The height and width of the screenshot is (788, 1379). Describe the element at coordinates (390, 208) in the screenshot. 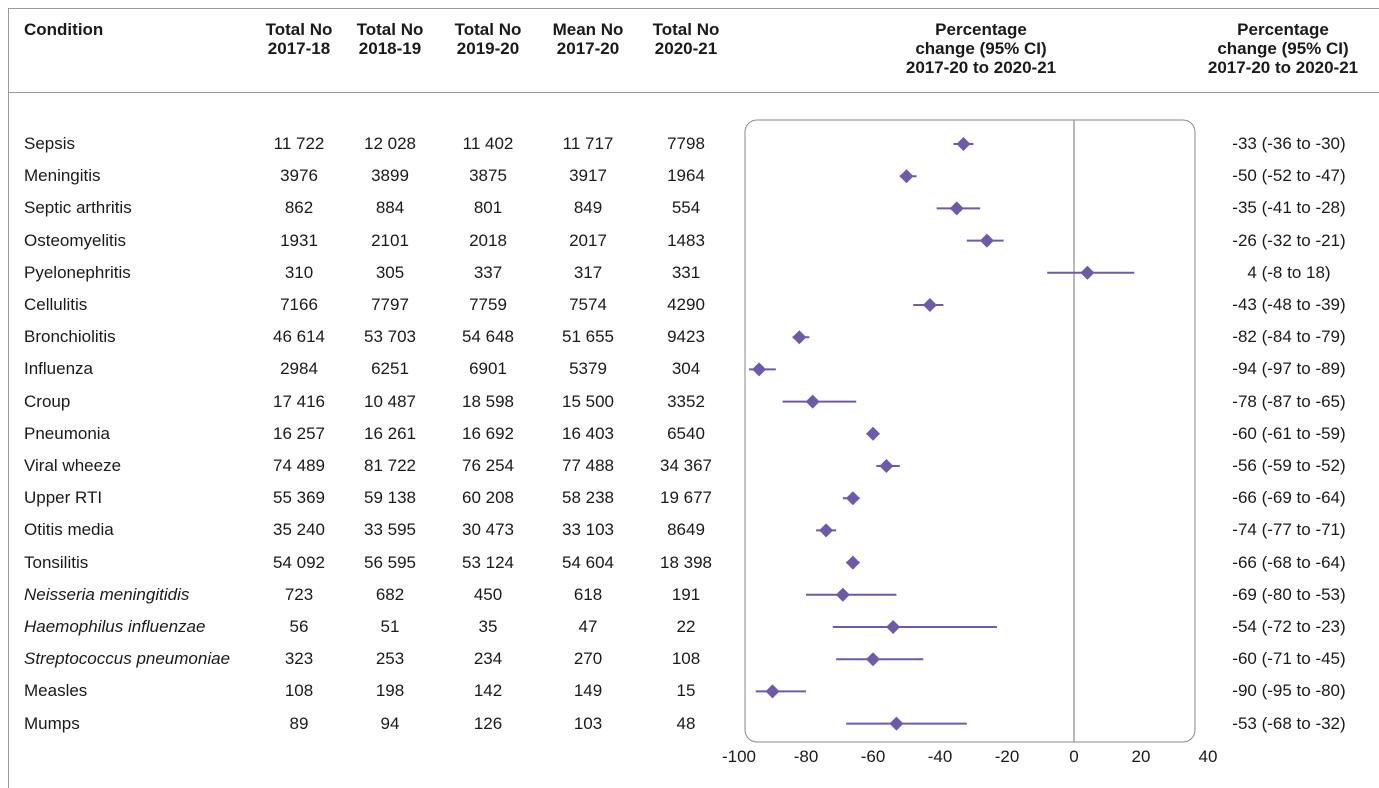

I see `count-cell: 884` at that location.